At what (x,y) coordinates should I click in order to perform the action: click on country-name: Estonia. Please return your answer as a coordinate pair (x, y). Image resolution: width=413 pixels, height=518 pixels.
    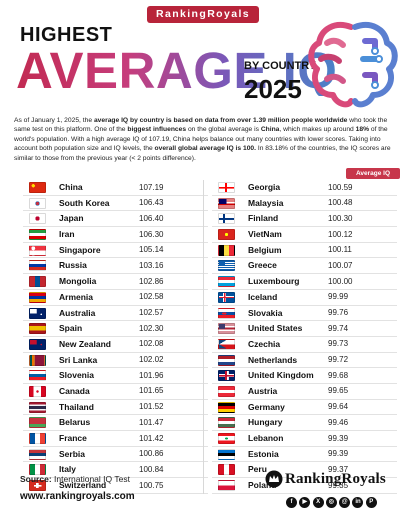
    Looking at the image, I should click on (263, 453).